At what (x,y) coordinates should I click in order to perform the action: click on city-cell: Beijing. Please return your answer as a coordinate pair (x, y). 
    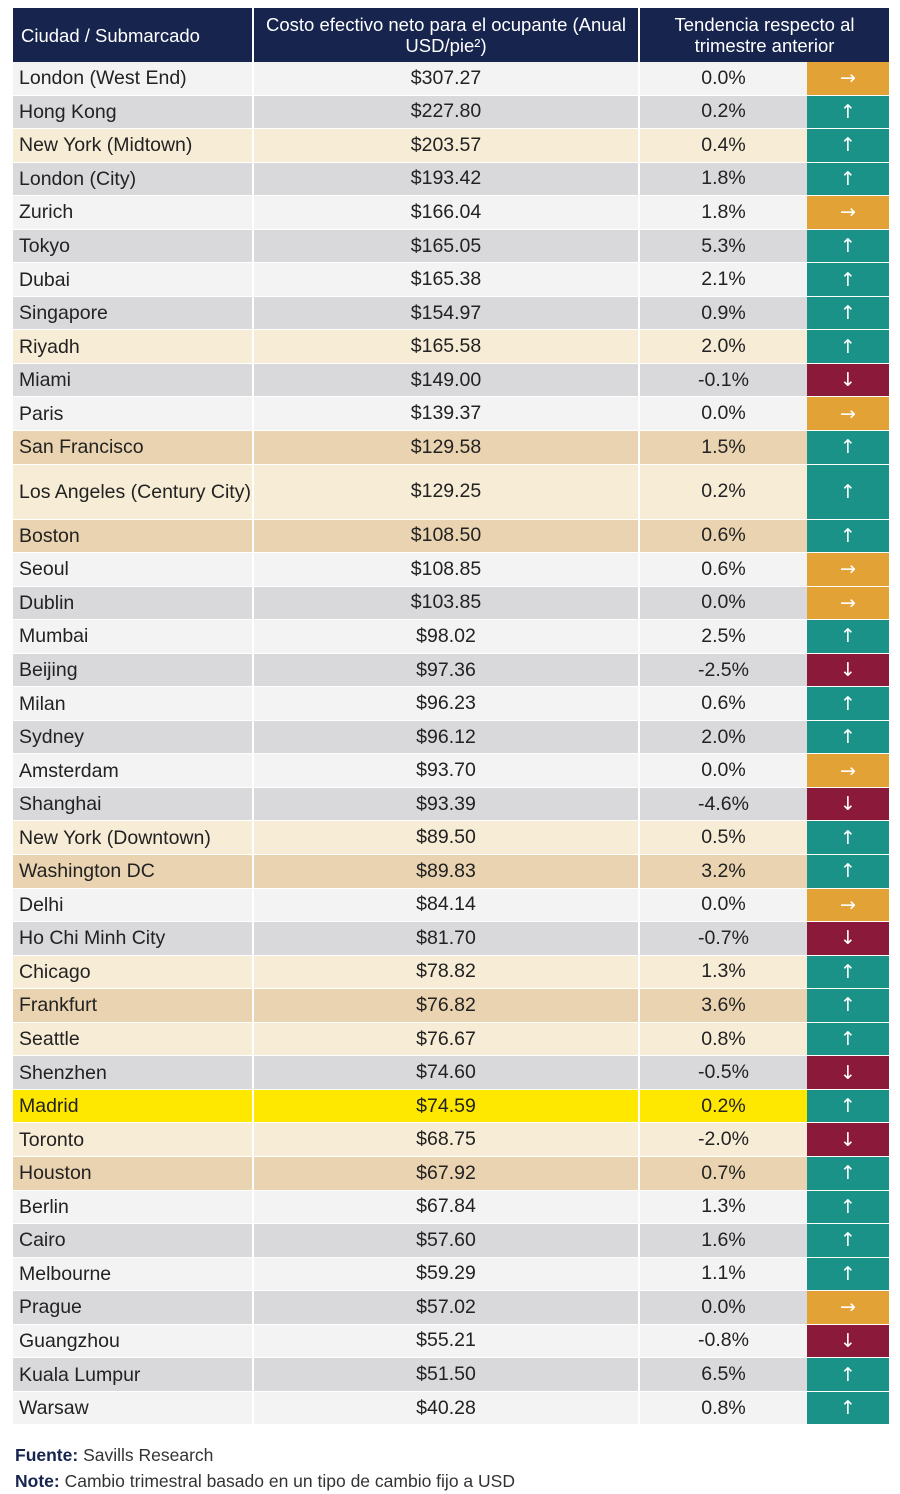
    Looking at the image, I should click on (133, 670).